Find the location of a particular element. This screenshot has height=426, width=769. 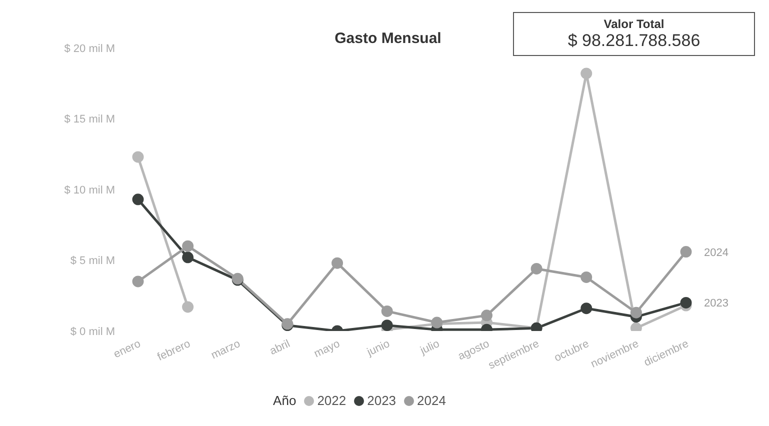

chart-title: Gasto Mensual is located at coordinates (388, 38).